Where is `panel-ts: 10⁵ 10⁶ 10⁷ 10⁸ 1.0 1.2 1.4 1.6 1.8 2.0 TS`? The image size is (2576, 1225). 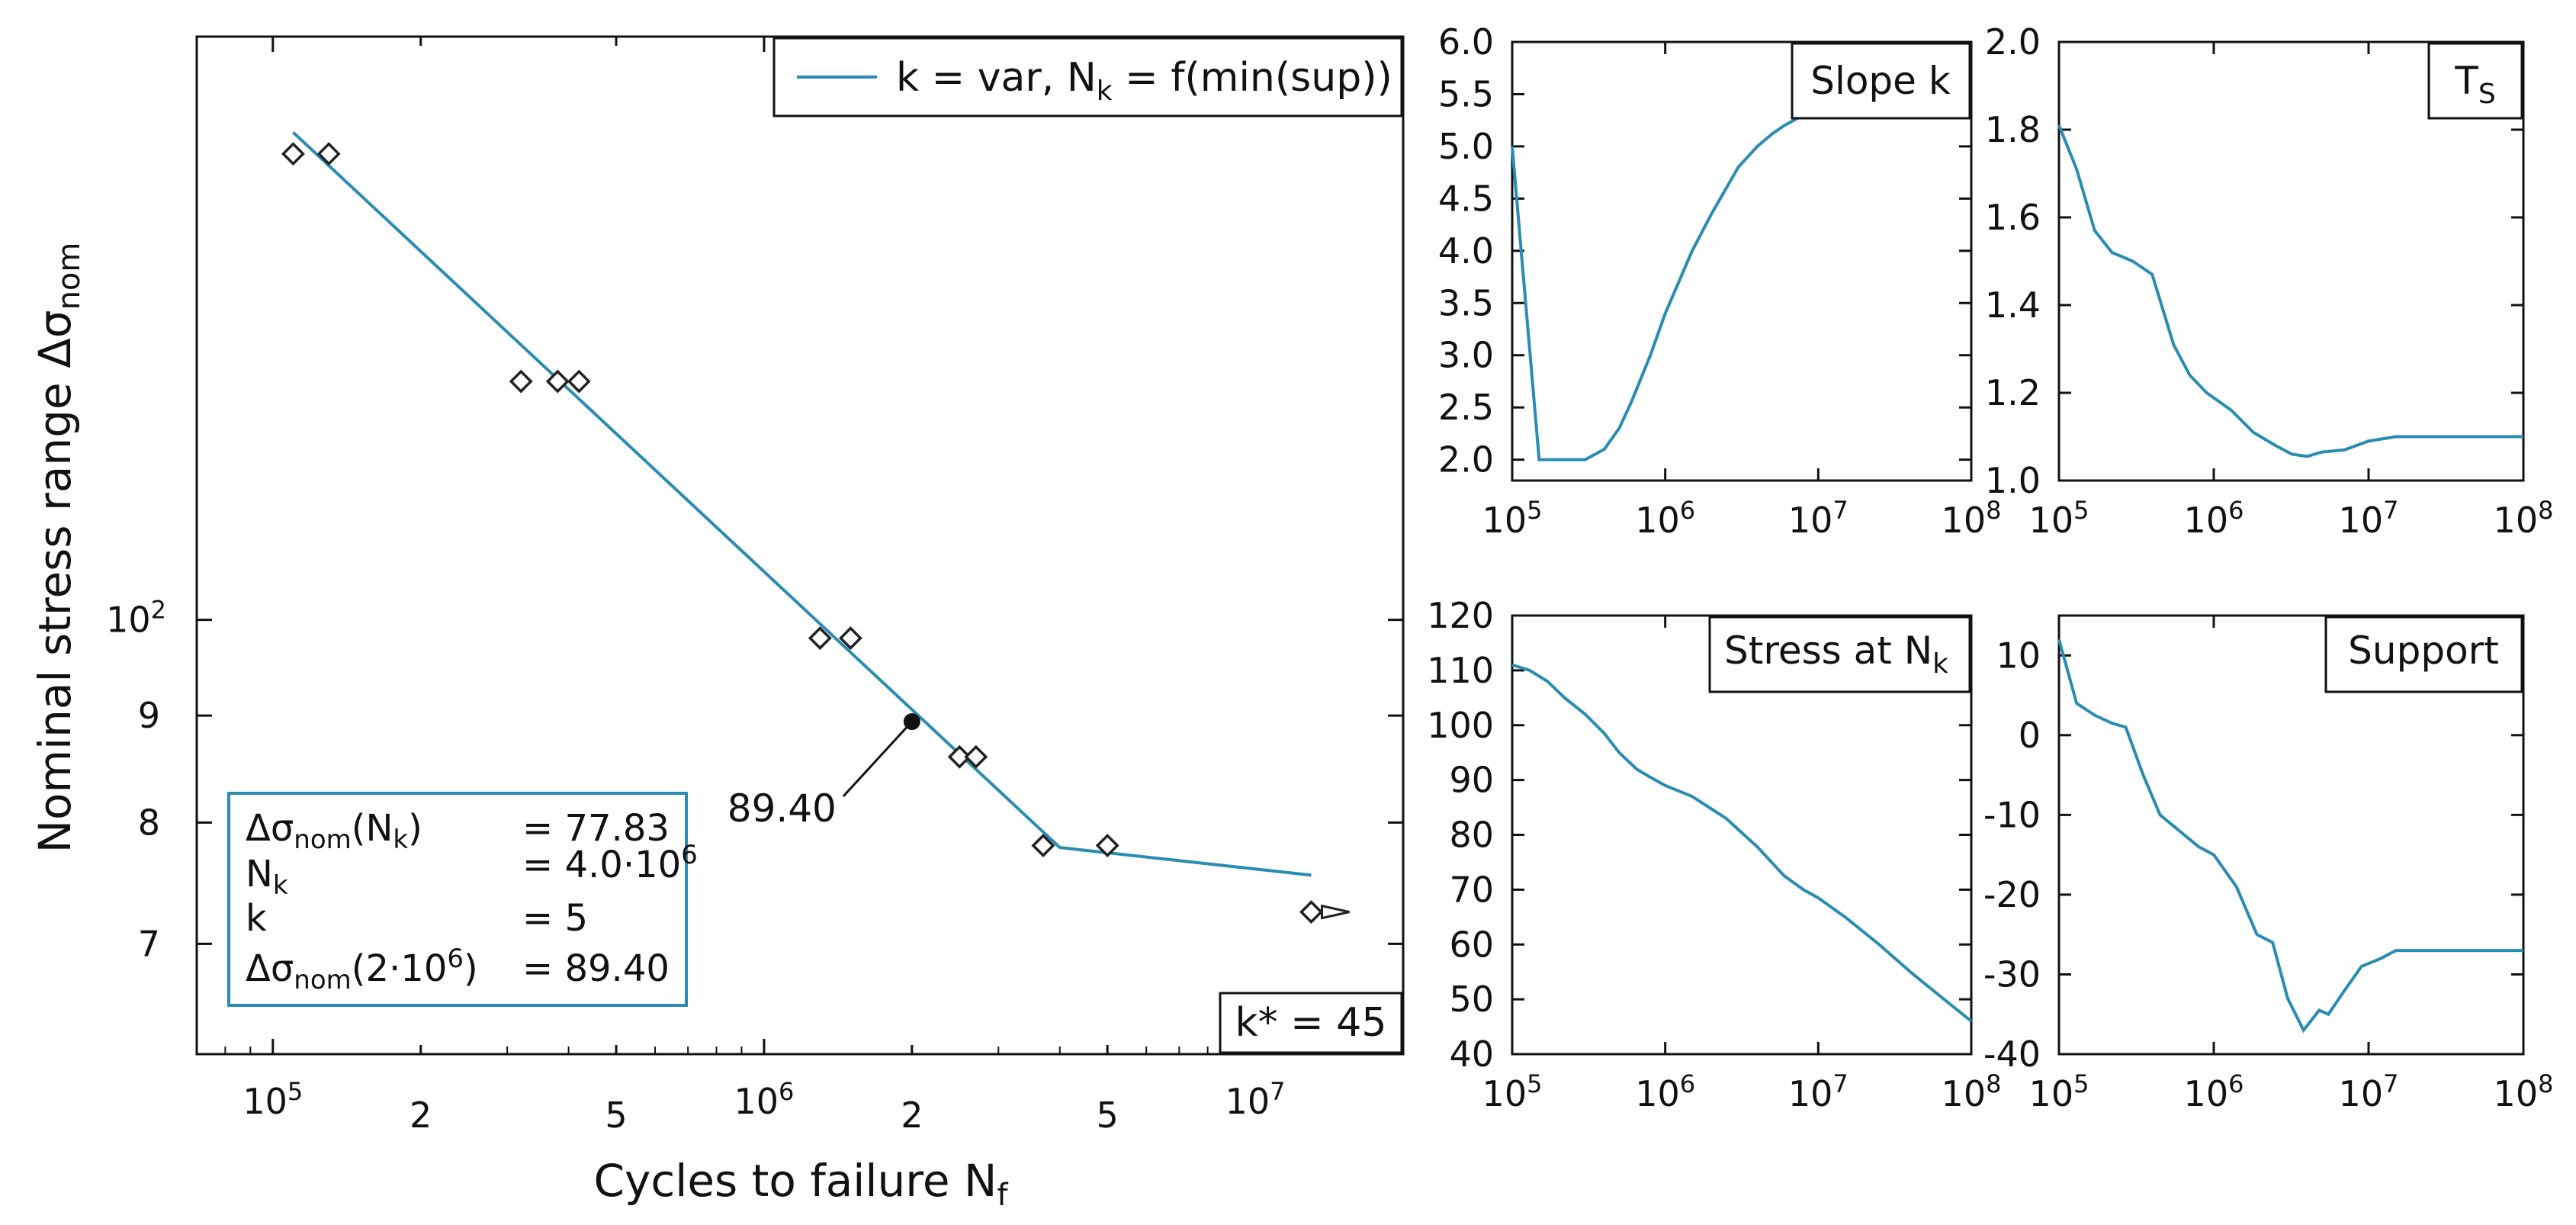 panel-ts: 10⁵ 10⁶ 10⁷ 10⁸ 1.0 1.2 1.4 1.6 1.8 2.0 TS is located at coordinates (2269, 281).